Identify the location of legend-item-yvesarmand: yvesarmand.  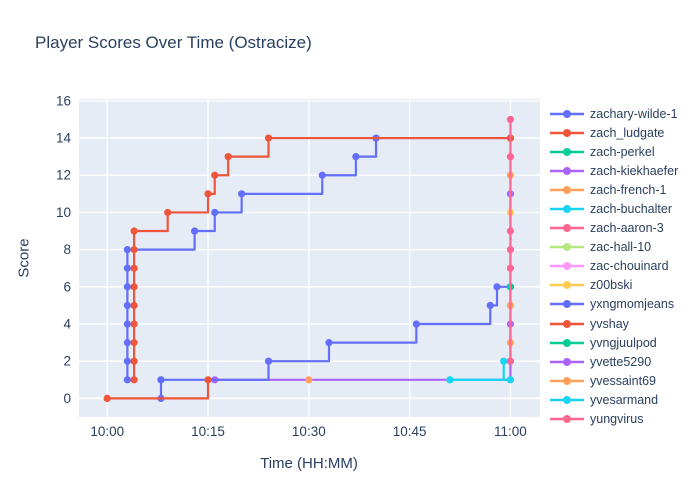
(624, 399).